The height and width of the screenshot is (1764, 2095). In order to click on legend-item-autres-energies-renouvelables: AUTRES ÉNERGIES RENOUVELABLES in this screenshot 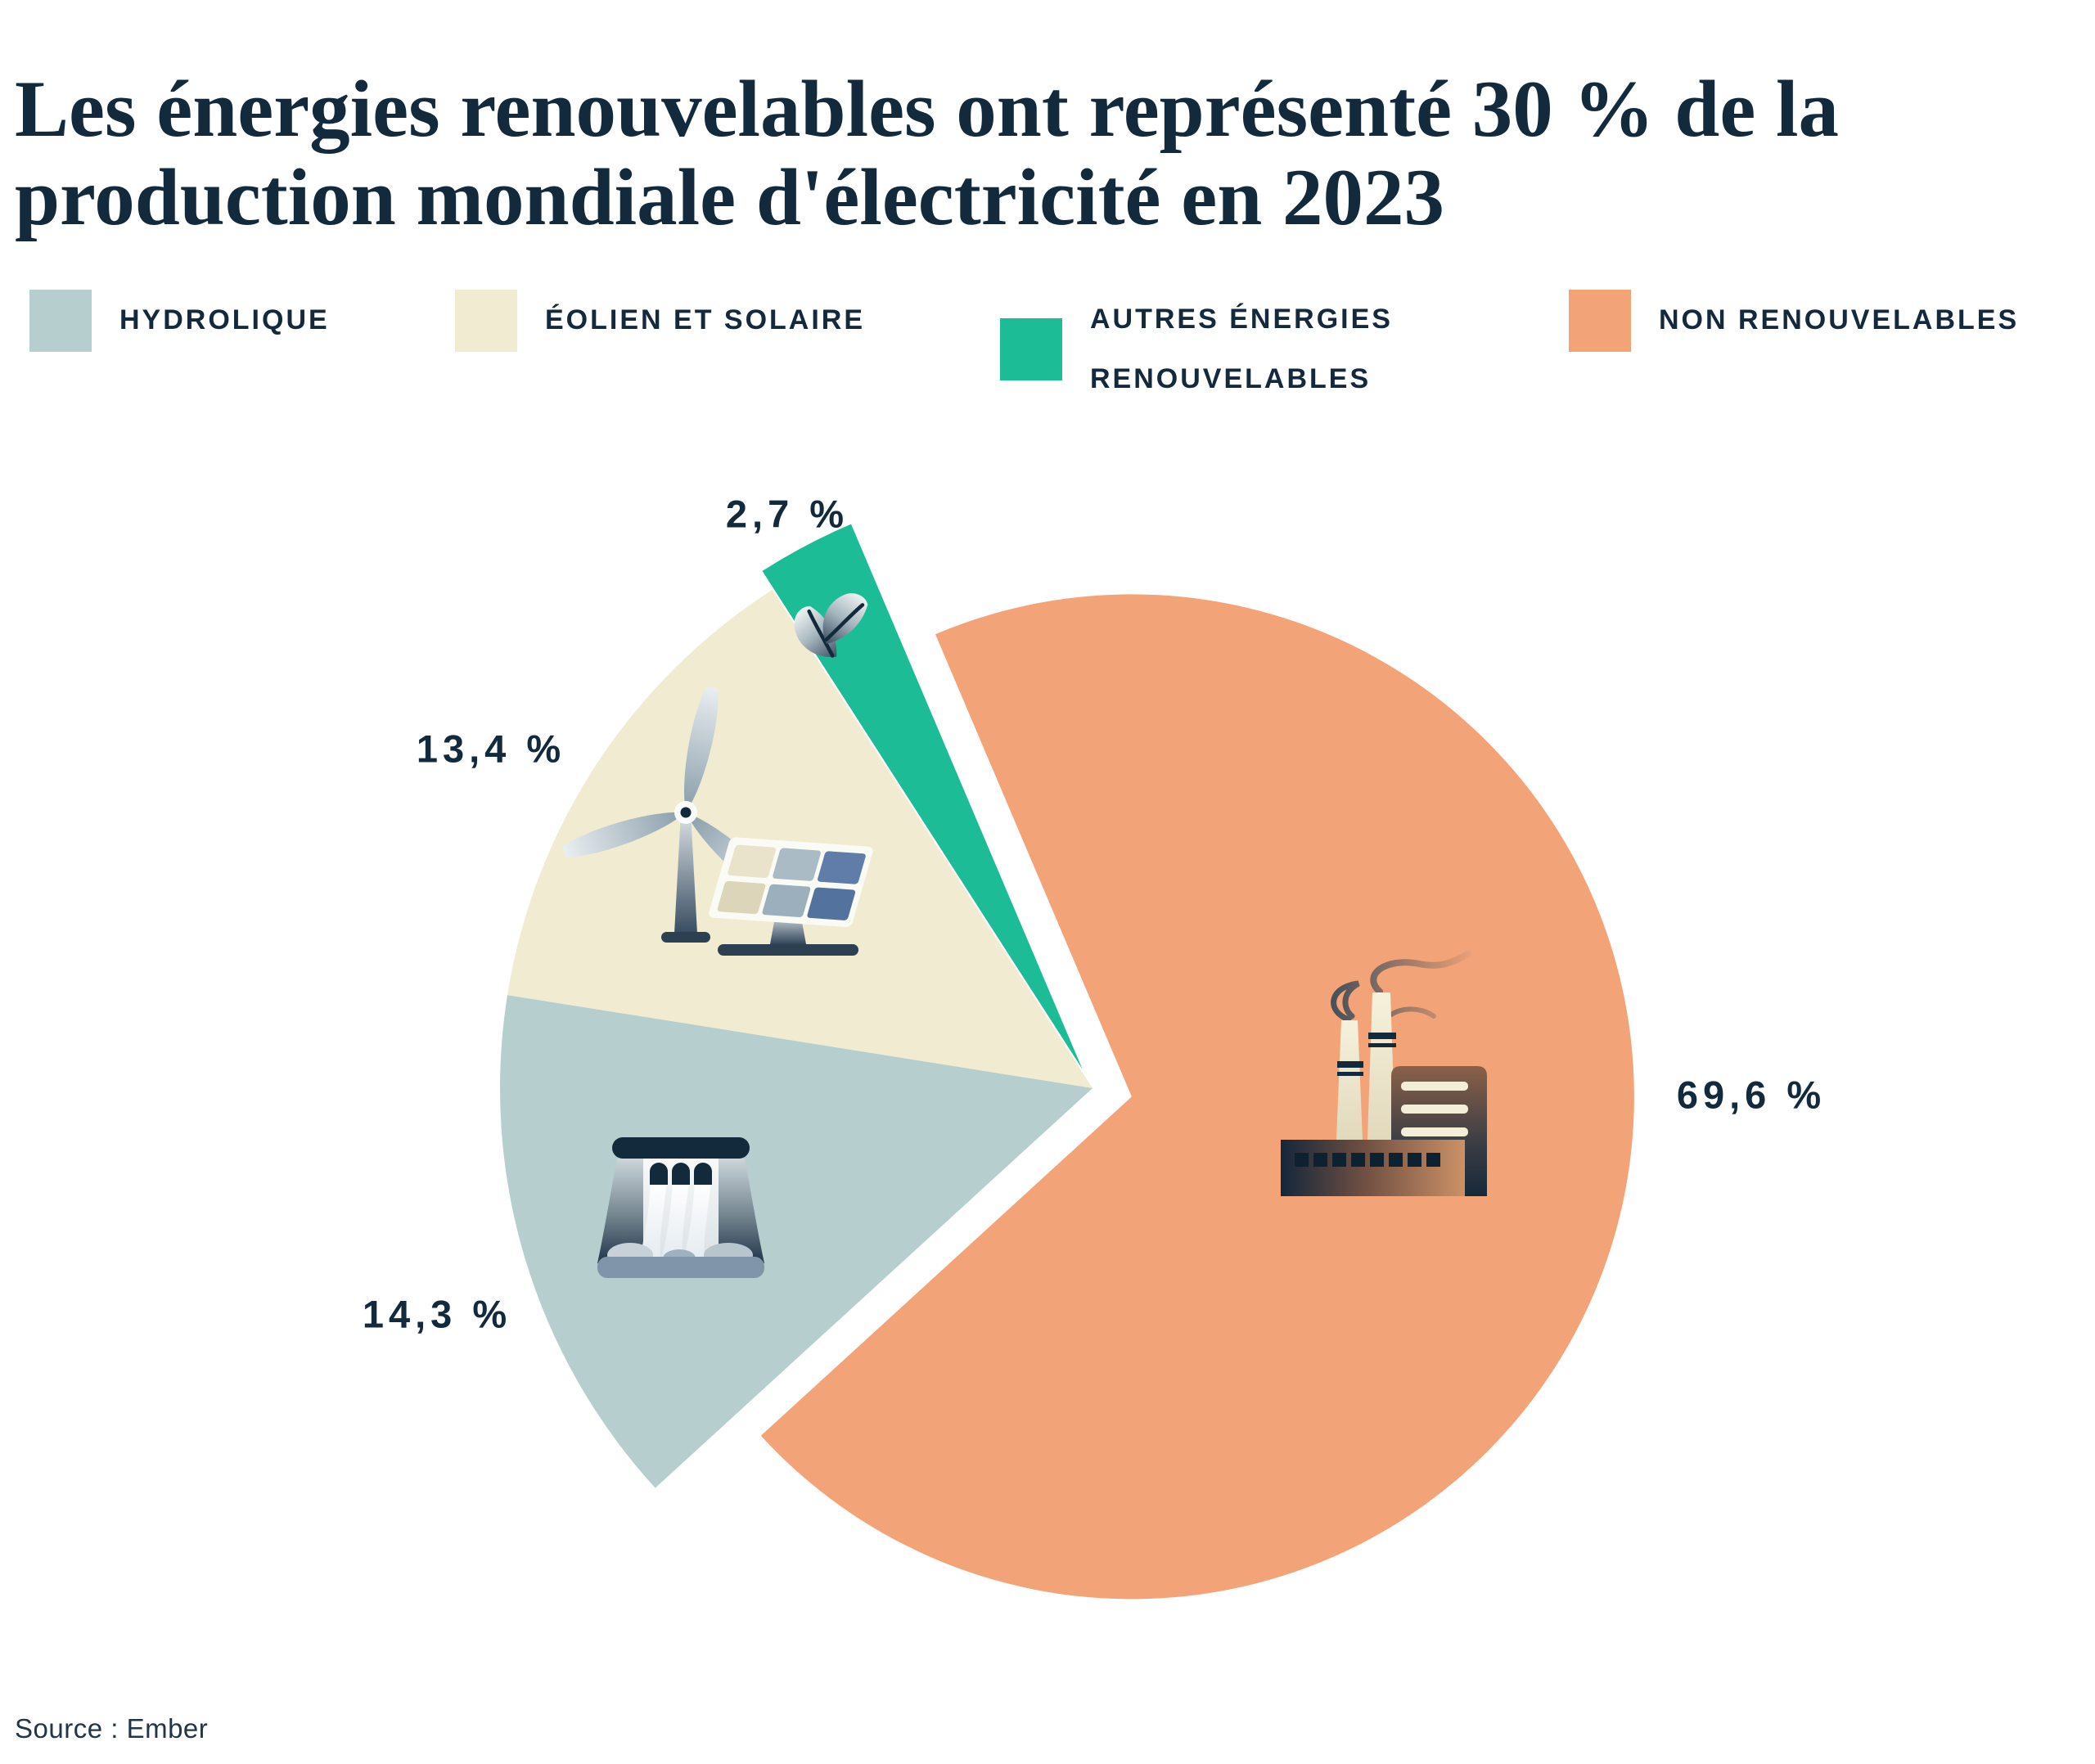, I will do `click(1229, 350)`.